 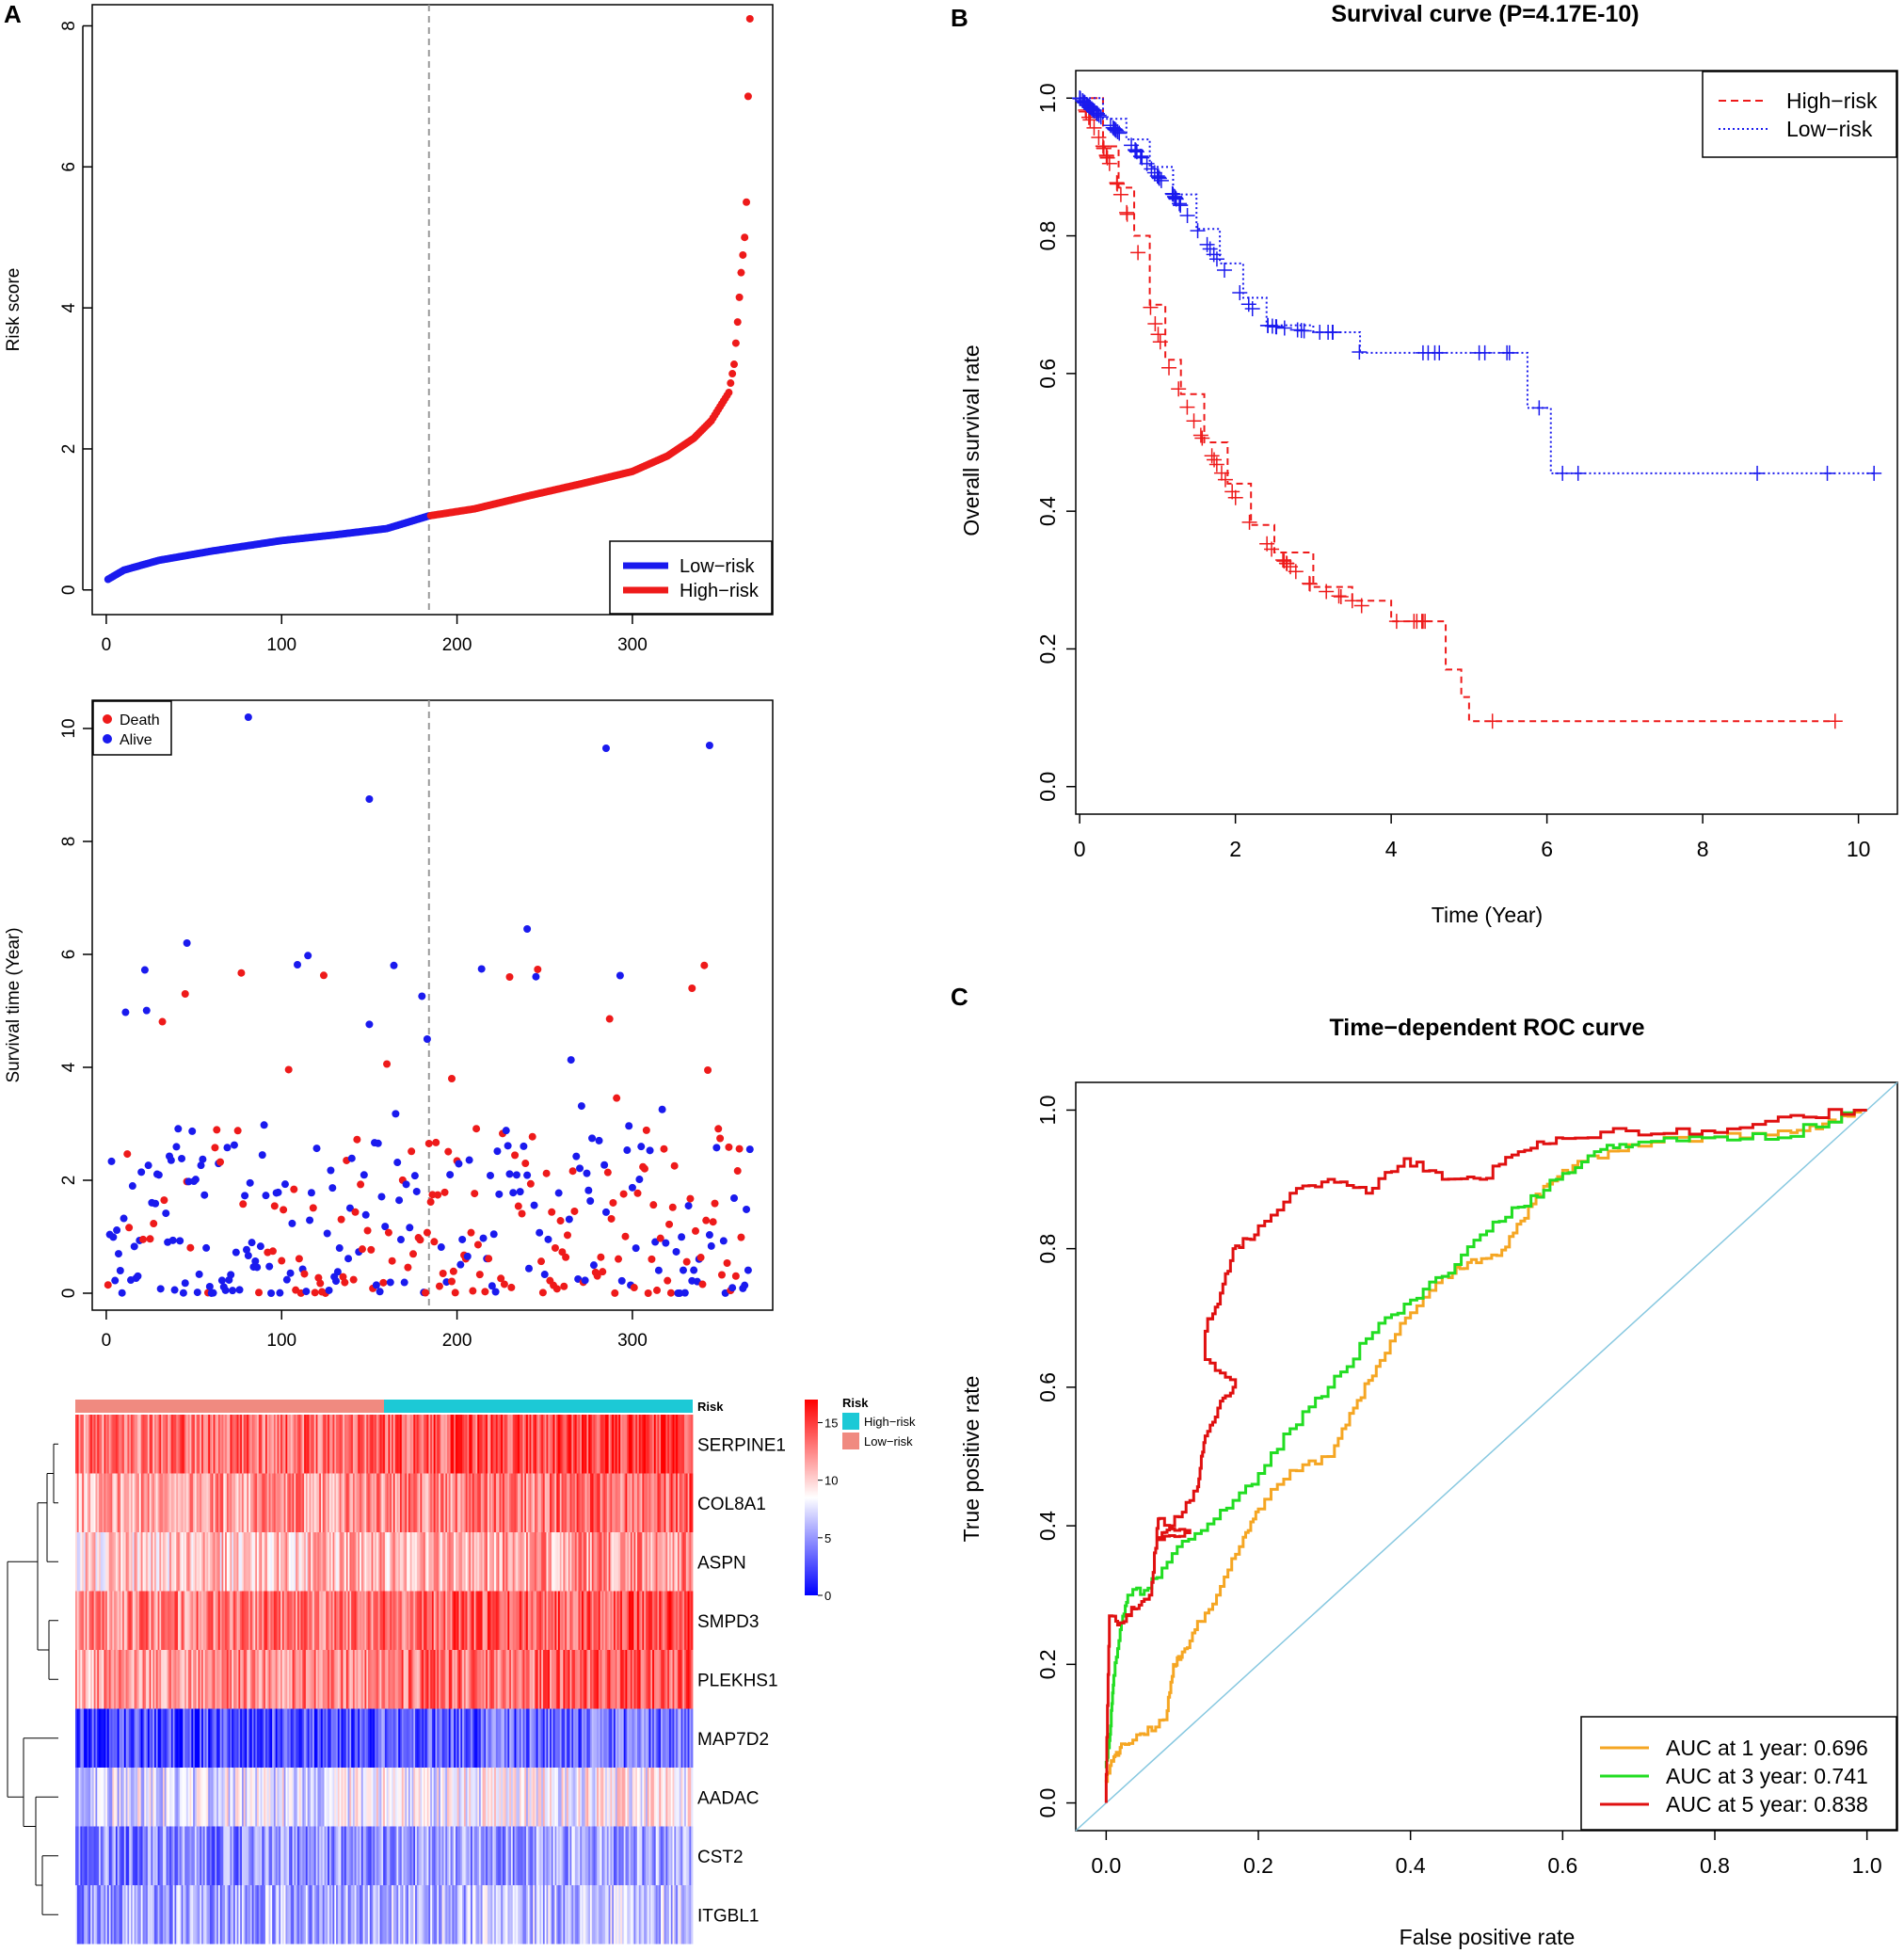 What do you see at coordinates (1472, 837) in the screenshot?
I see `x-axis: 0 2 4 6 8 10` at bounding box center [1472, 837].